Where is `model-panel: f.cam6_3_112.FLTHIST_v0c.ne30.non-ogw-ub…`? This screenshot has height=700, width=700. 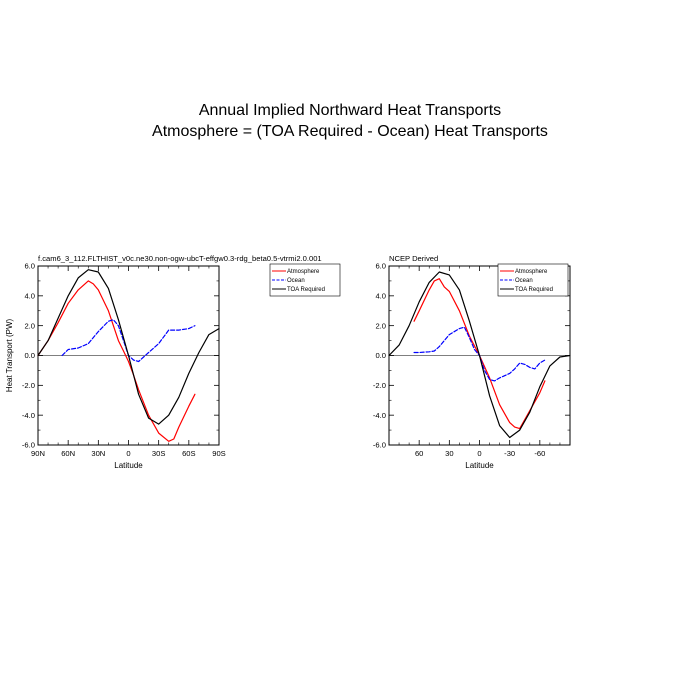
model-panel: f.cam6_3_112.FLTHIST_v0c.ne30.non-ogw-ub… is located at coordinates (173, 362).